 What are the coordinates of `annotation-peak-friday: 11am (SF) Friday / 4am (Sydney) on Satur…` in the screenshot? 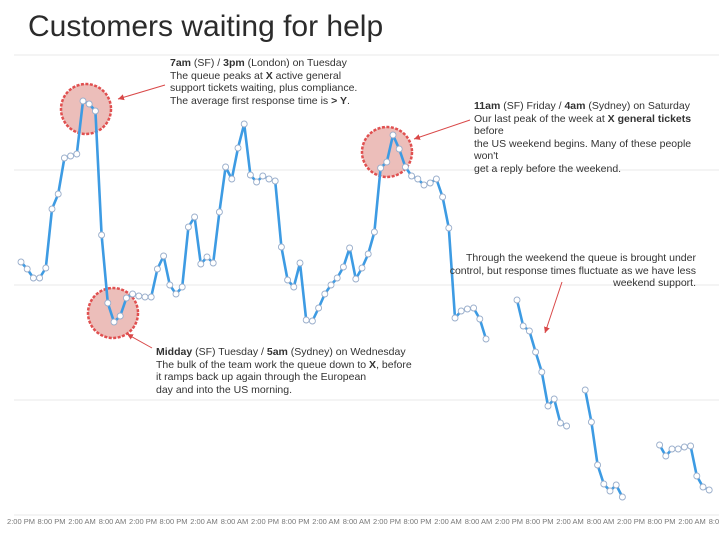 It's located at (583, 137).